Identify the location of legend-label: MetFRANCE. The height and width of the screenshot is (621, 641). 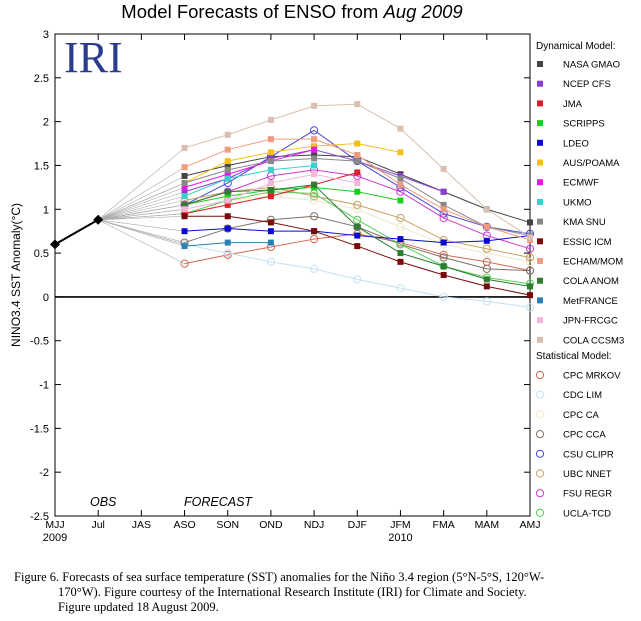
(590, 301).